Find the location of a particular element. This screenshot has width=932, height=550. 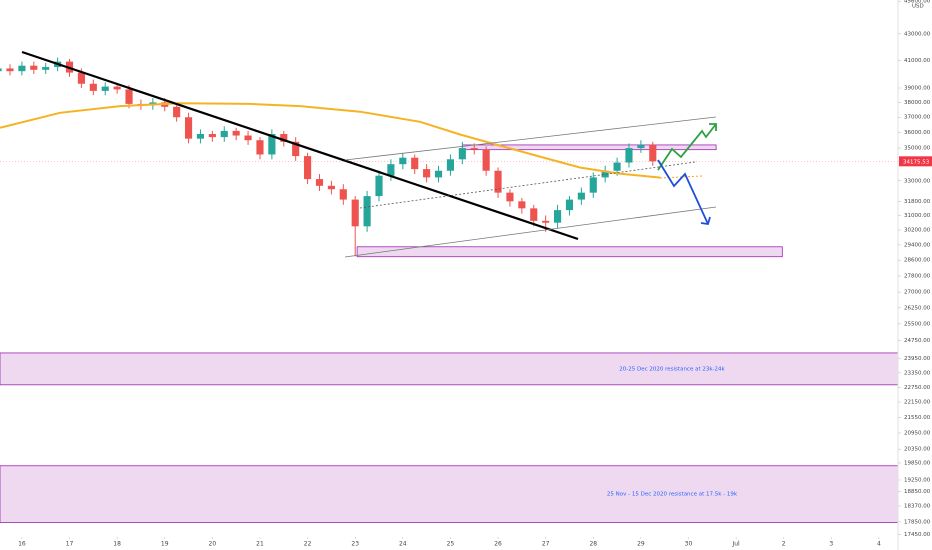

last-price-label: 34175.53 is located at coordinates (916, 162).